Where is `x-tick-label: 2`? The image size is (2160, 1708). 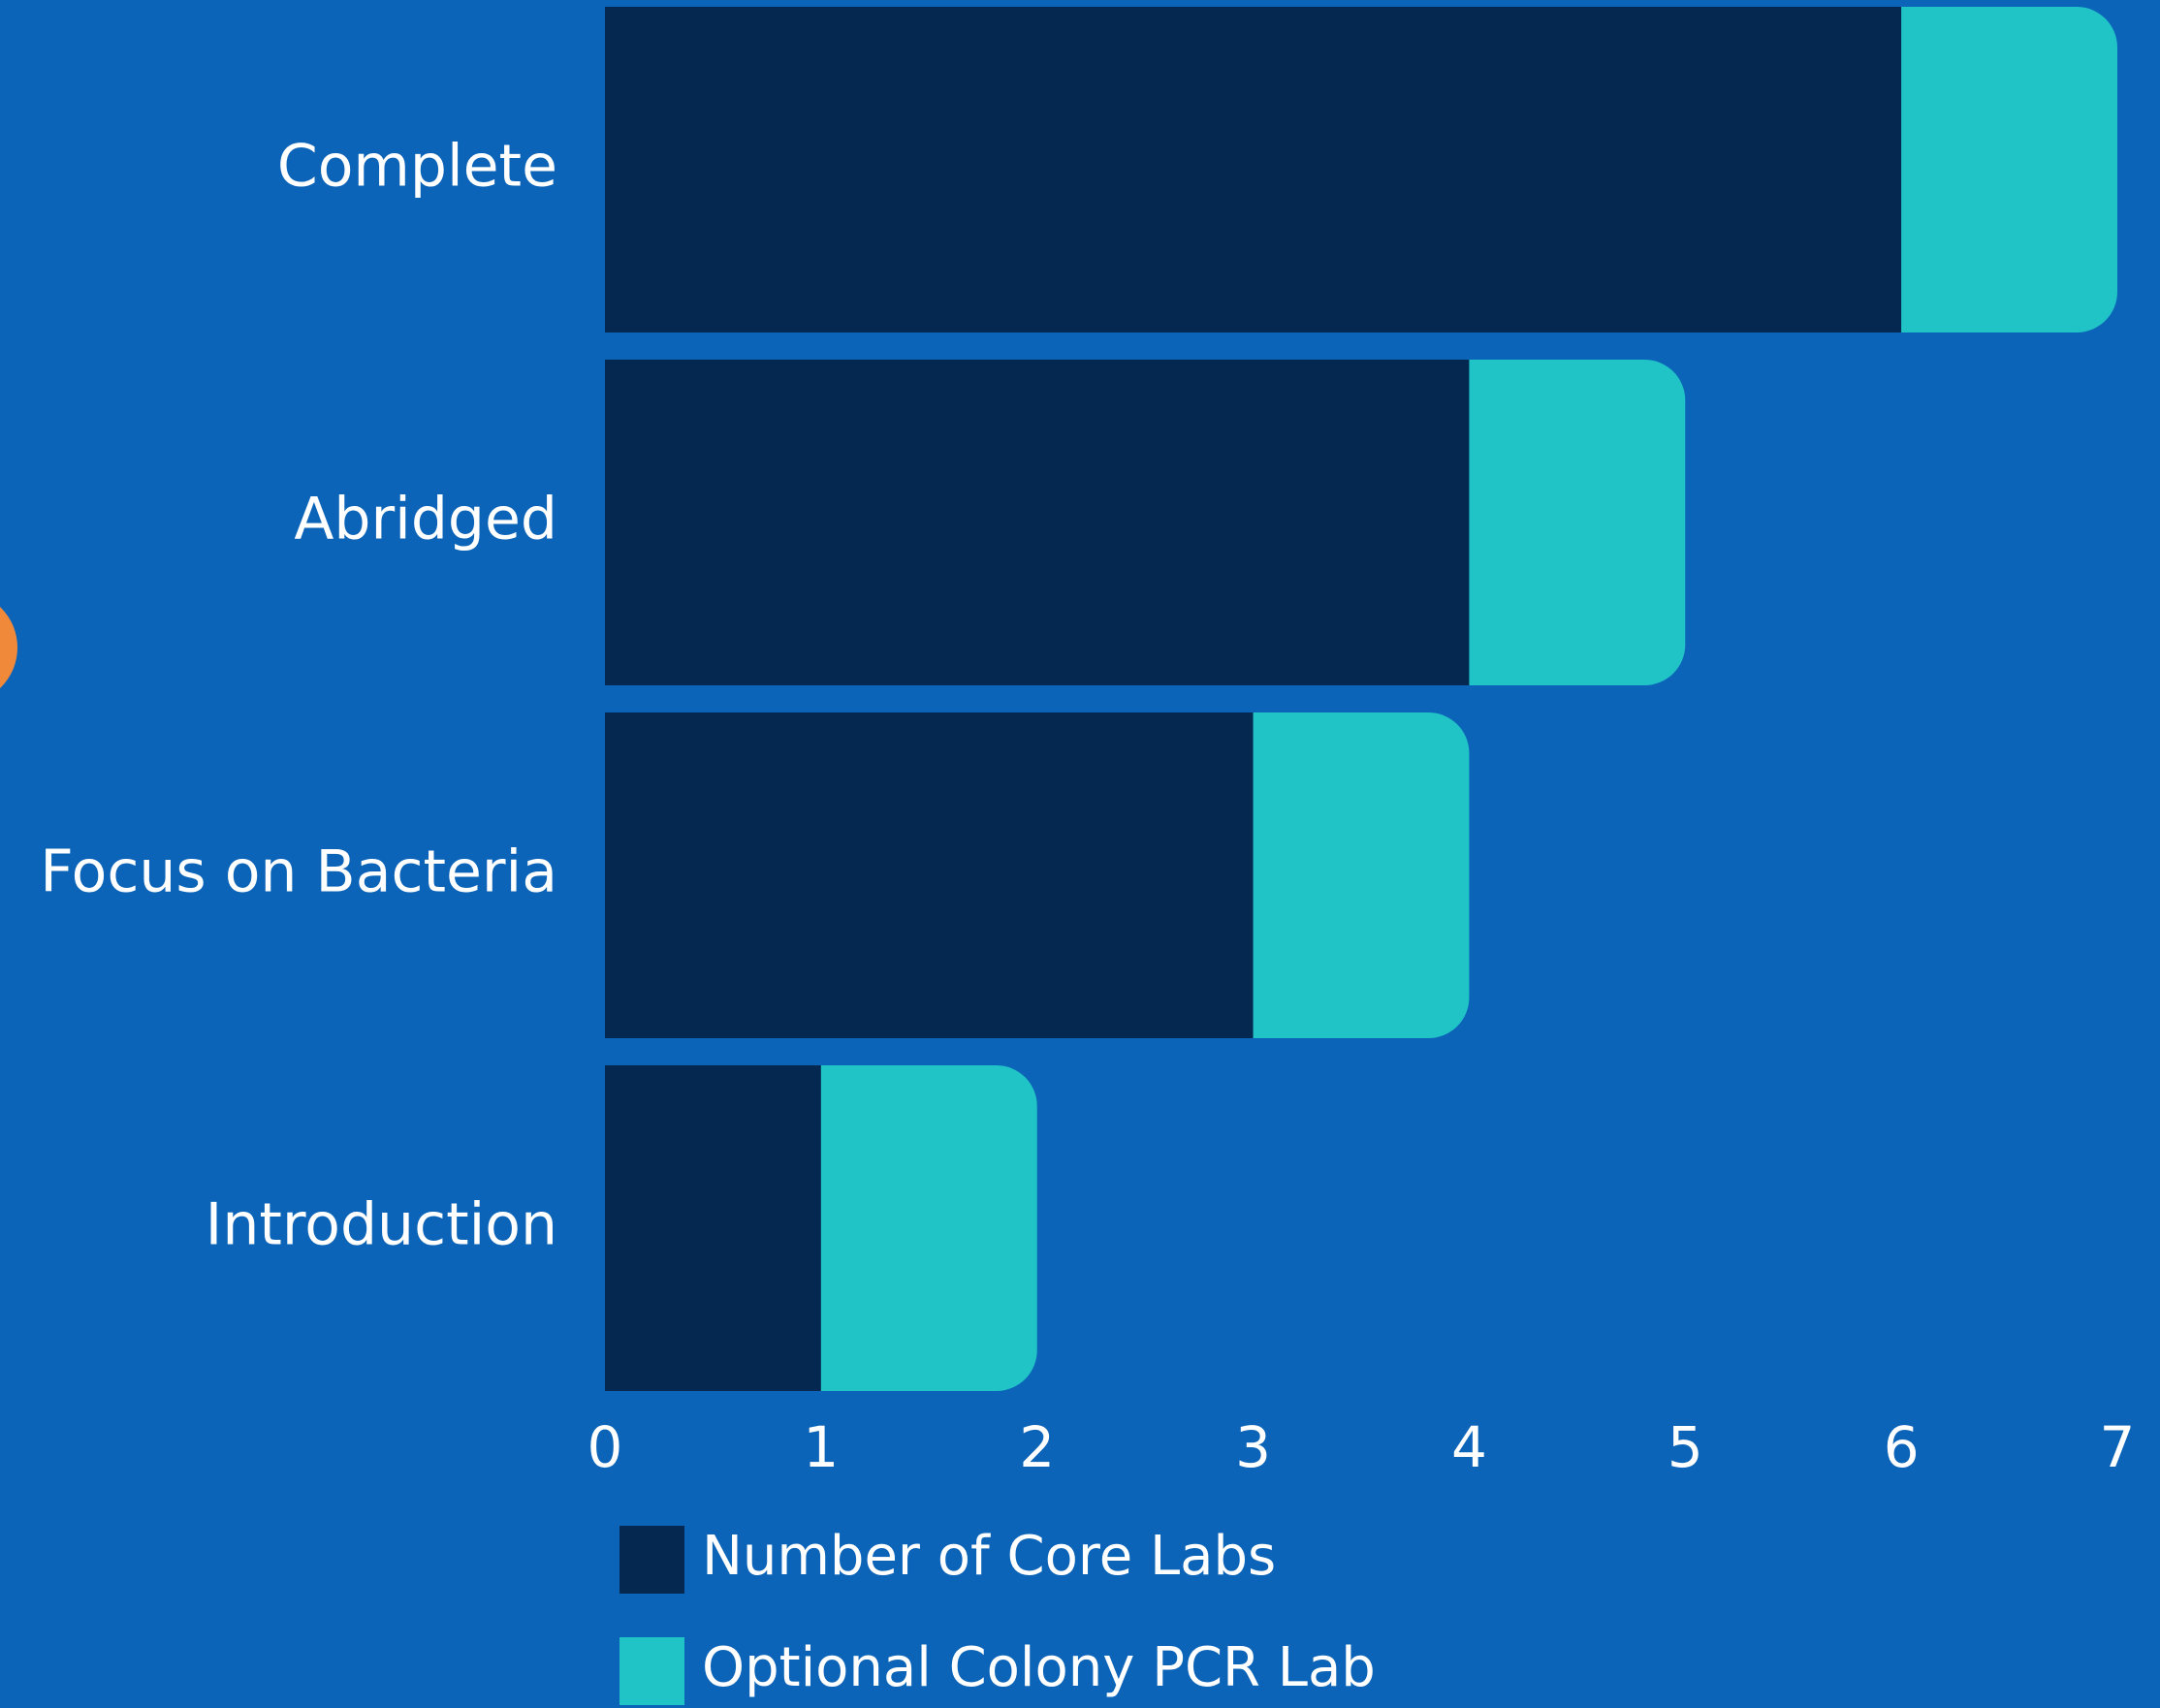 x-tick-label: 2 is located at coordinates (1037, 1447).